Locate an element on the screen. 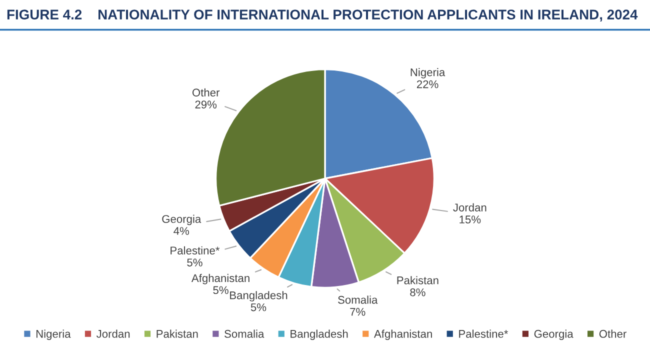 This screenshot has width=650, height=350. chart-title: FIGURE 4.2 NATIONALITY OF INTERNATIONAL PROTECTION APPLICANTS IN IRELAND, 2024 is located at coordinates (322, 16).